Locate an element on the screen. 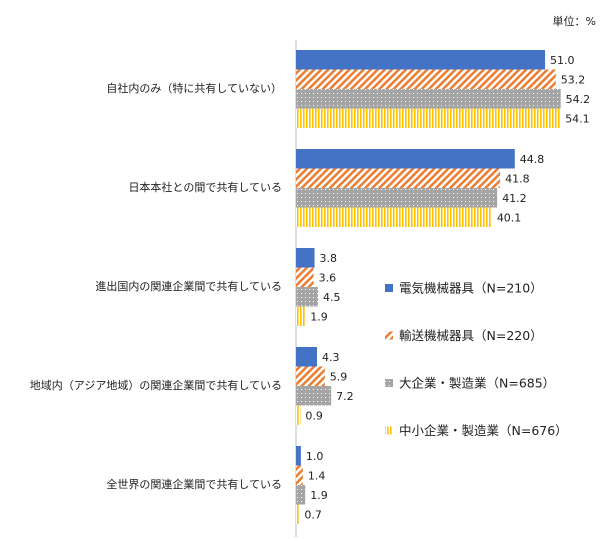 This screenshot has height=541, width=603. value-label: 1.4 is located at coordinates (317, 475).